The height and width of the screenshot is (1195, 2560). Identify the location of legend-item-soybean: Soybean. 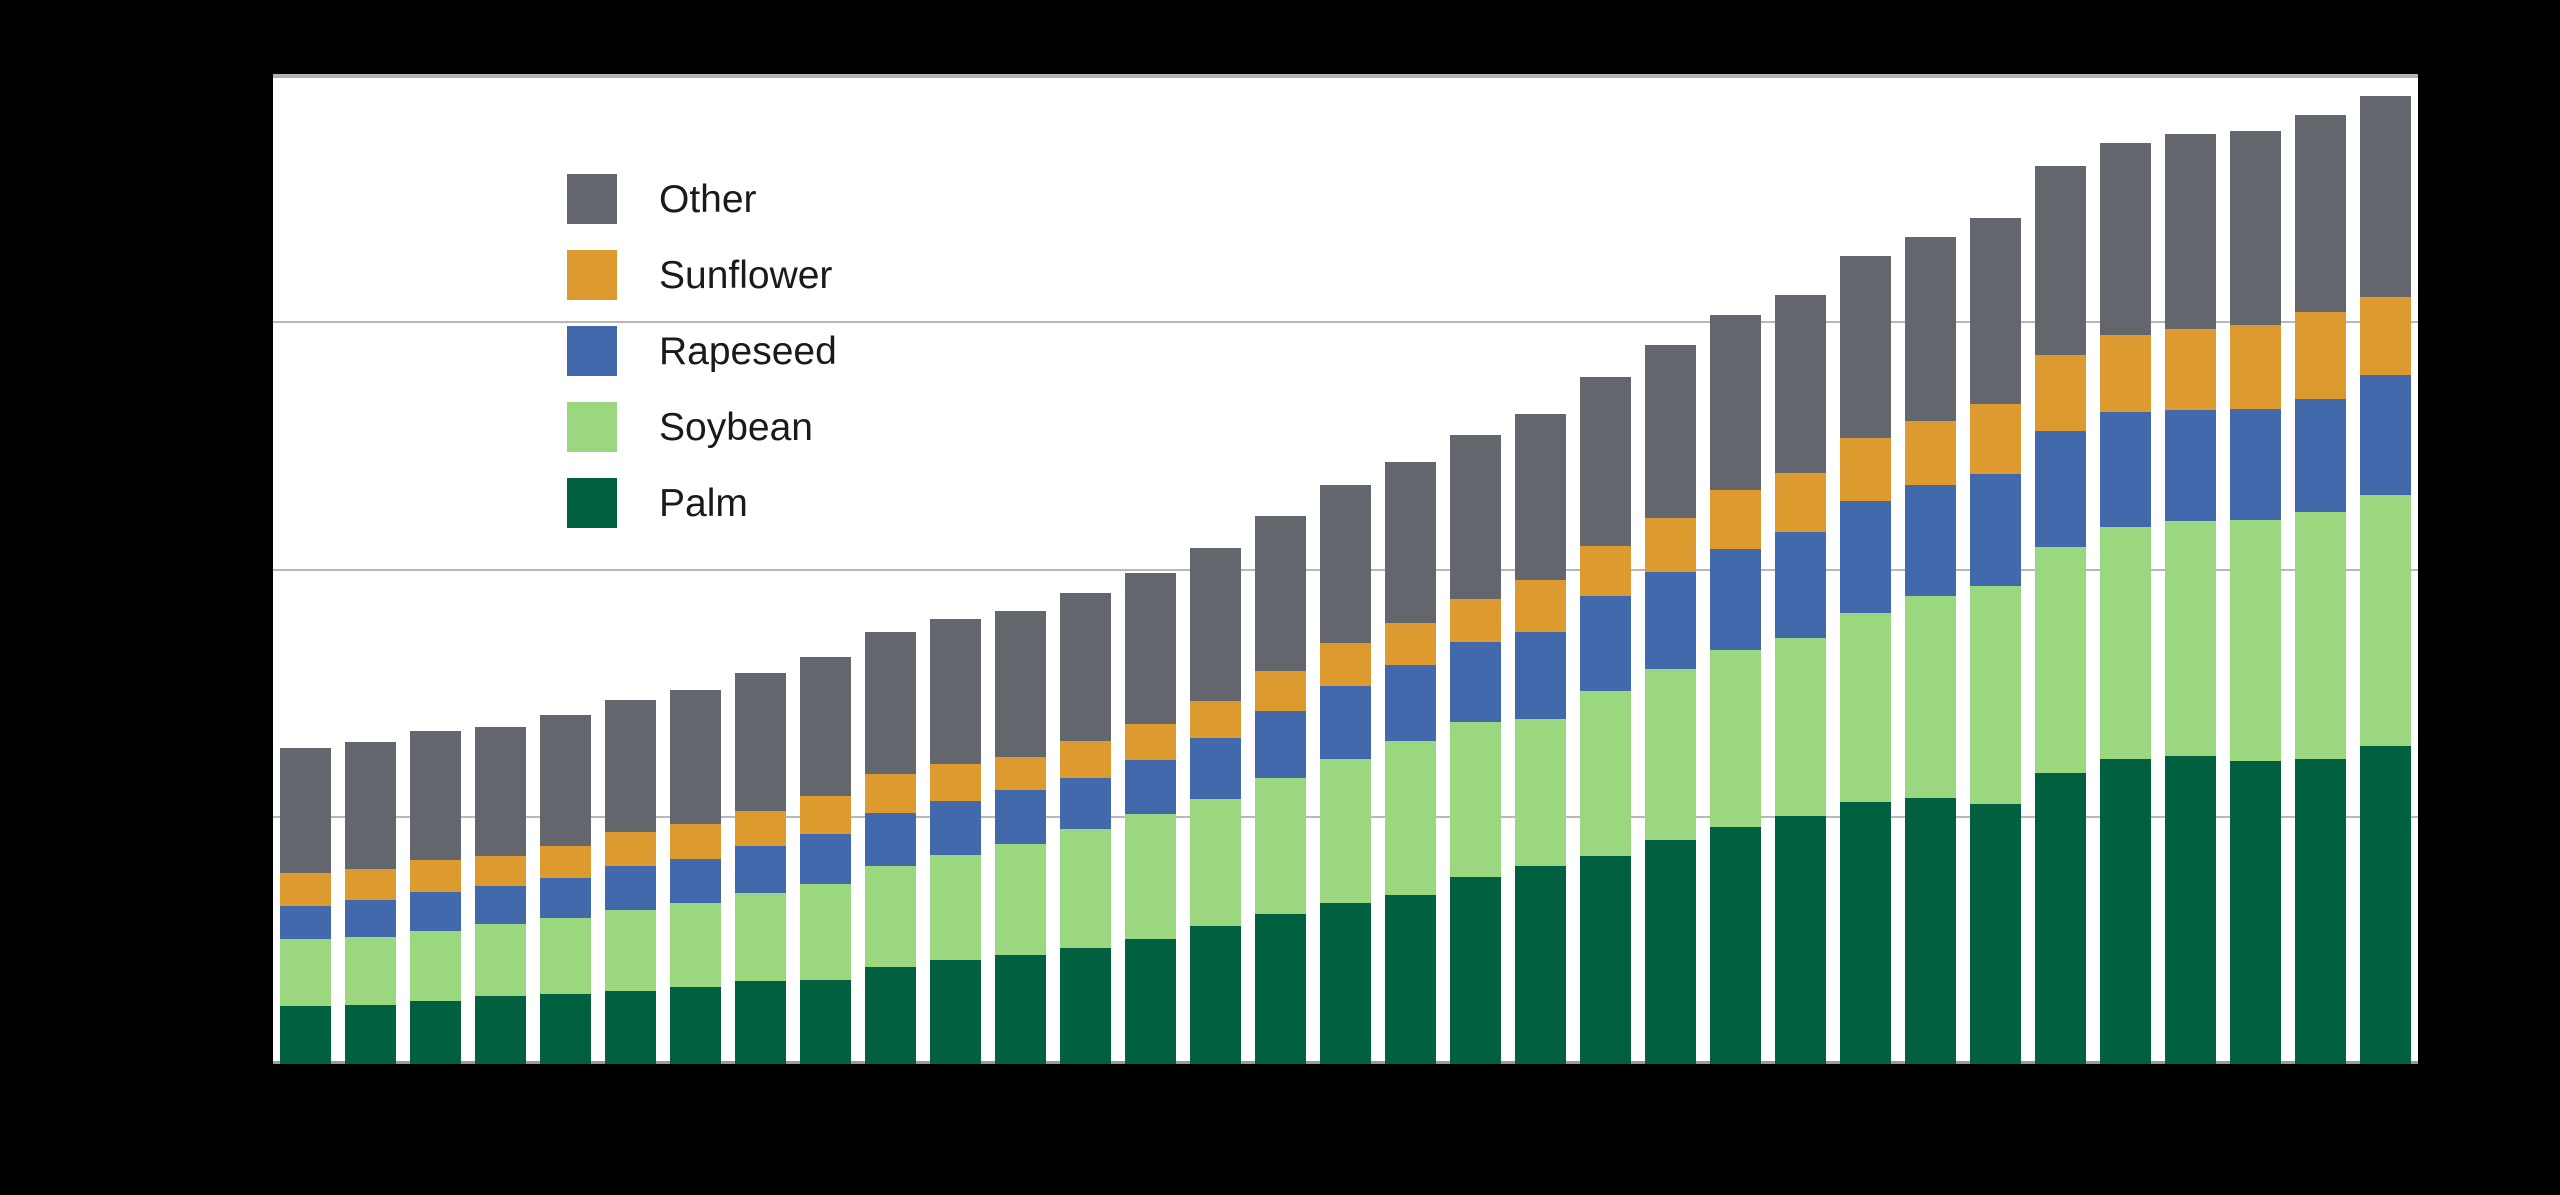
(702, 427).